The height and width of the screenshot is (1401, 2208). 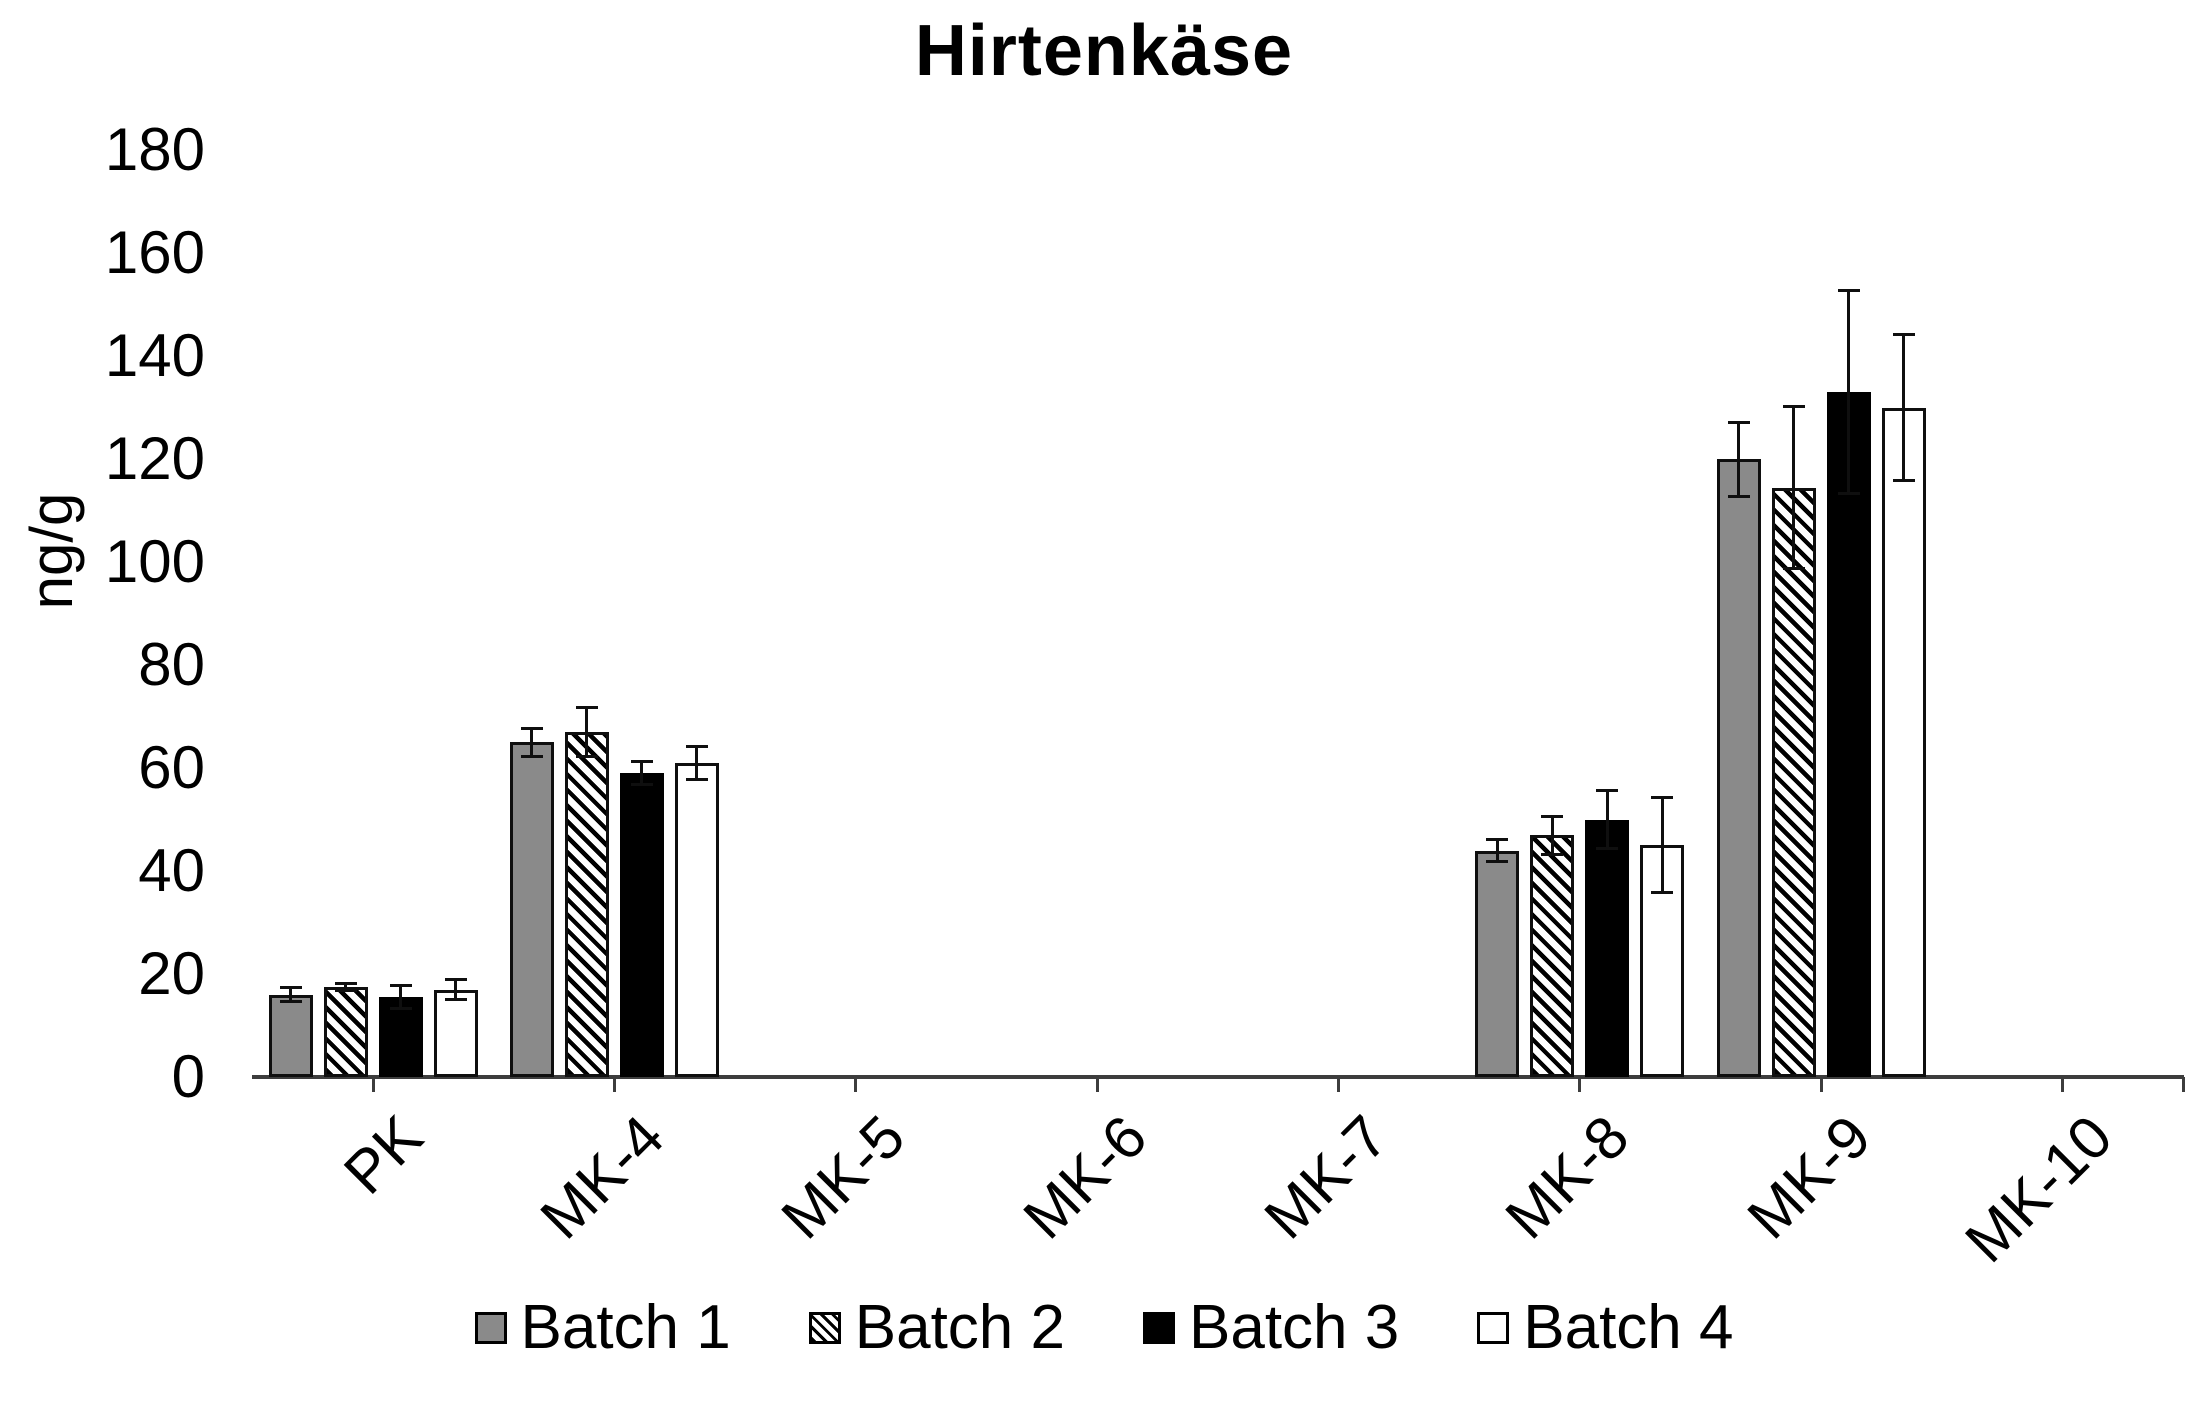 What do you see at coordinates (843, 1177) in the screenshot?
I see `x-axis-label: MK-5` at bounding box center [843, 1177].